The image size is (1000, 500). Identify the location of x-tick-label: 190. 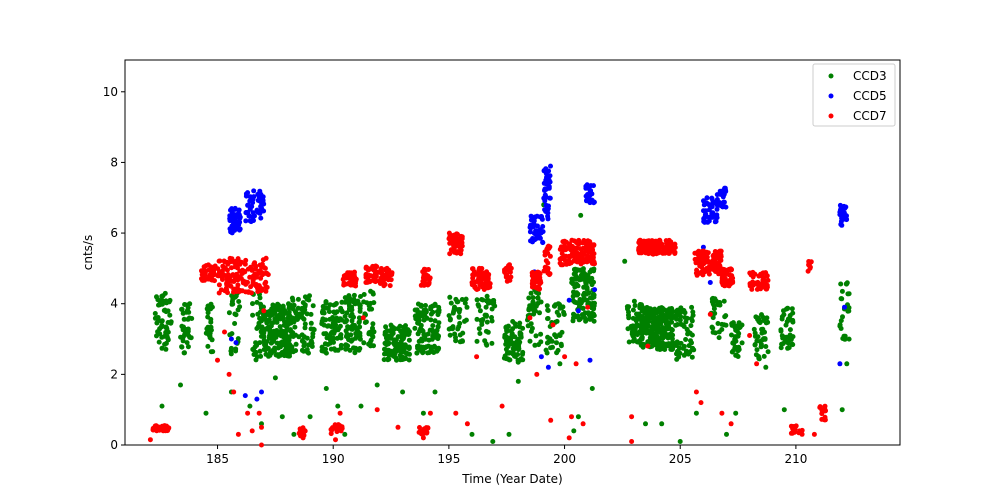
(333, 459).